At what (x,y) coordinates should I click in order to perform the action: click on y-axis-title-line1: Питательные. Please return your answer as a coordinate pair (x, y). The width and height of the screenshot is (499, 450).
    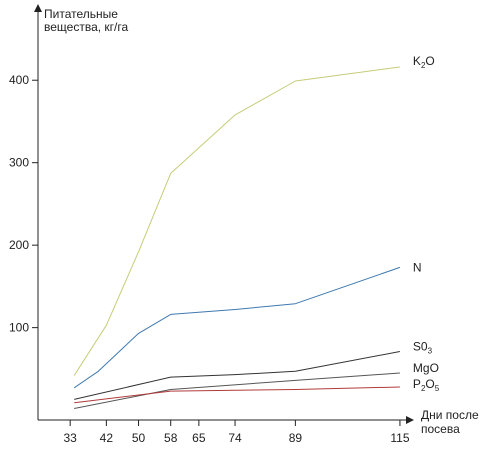
    Looking at the image, I should click on (81, 14).